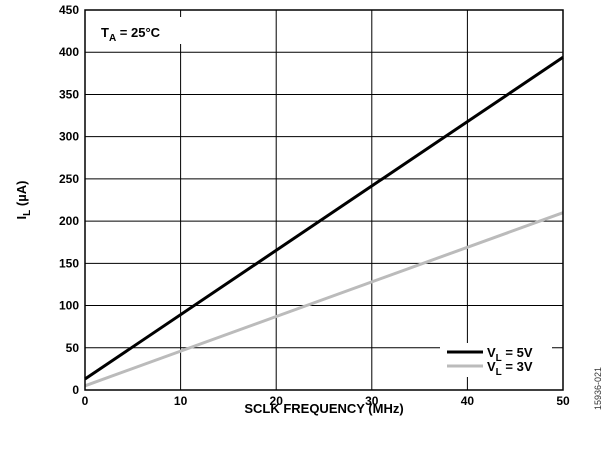 The width and height of the screenshot is (611, 450). What do you see at coordinates (69, 179) in the screenshot?
I see `y-tick-label: 250` at bounding box center [69, 179].